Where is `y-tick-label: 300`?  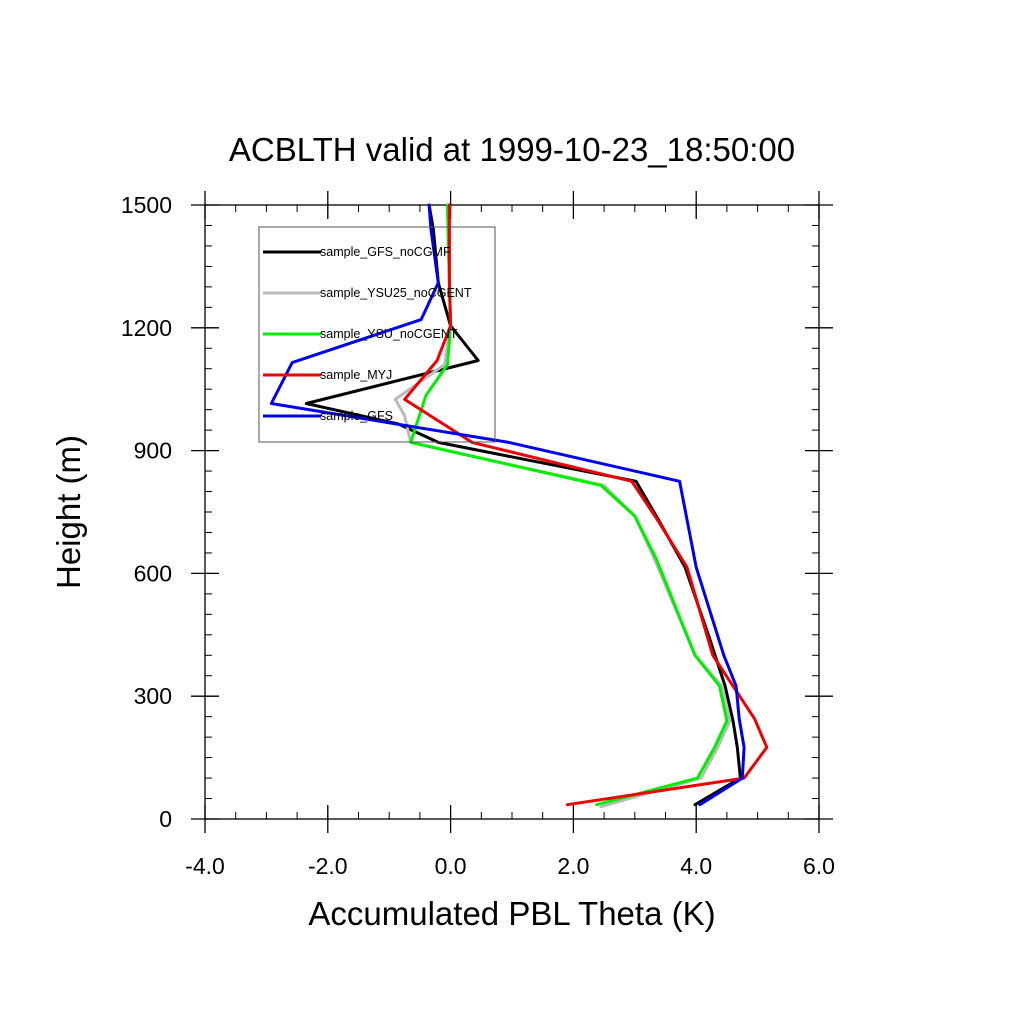
y-tick-label: 300 is located at coordinates (153, 696).